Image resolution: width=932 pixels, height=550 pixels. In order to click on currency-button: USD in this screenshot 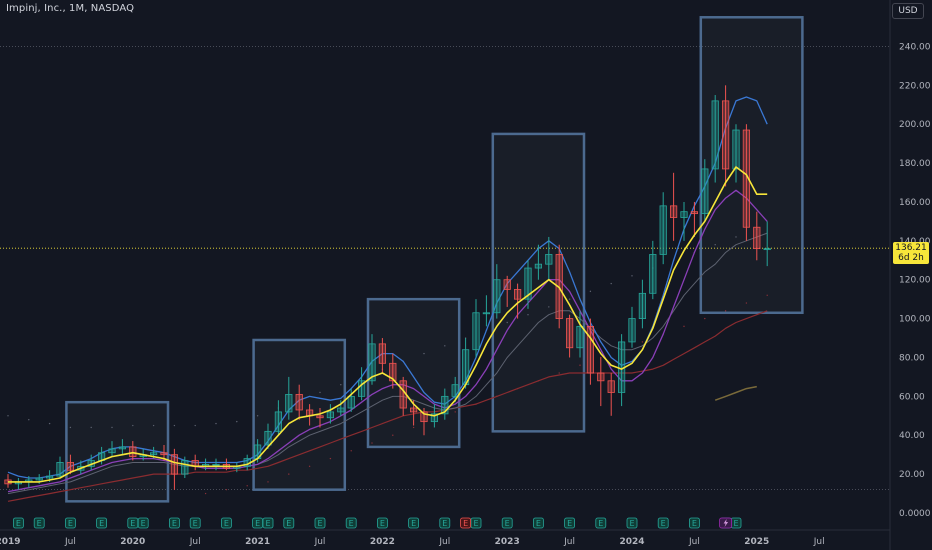, I will do `click(908, 11)`.